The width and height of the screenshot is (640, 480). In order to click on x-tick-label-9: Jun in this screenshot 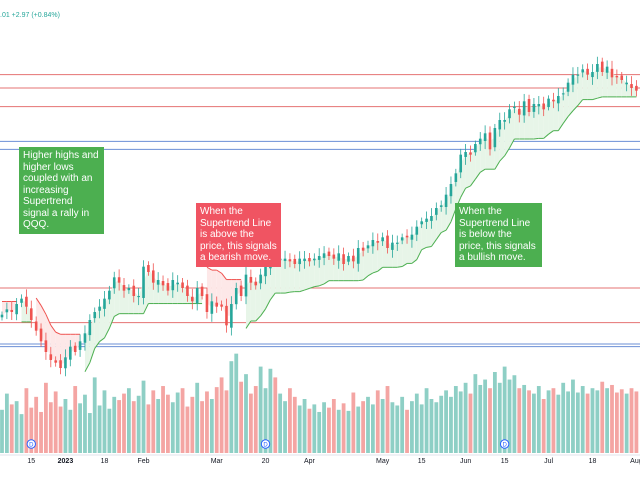, I will do `click(465, 461)`.